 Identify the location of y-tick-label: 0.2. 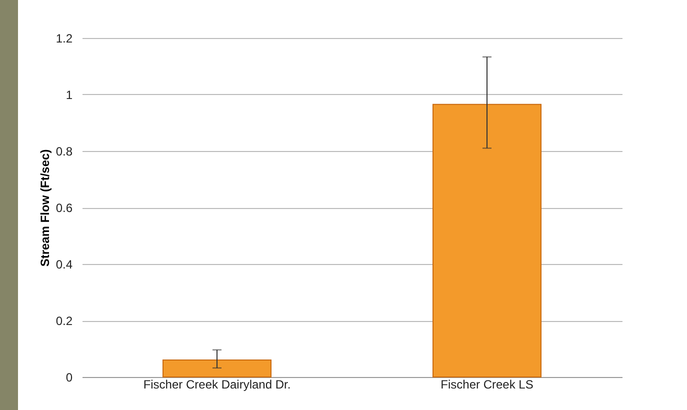
(64, 321).